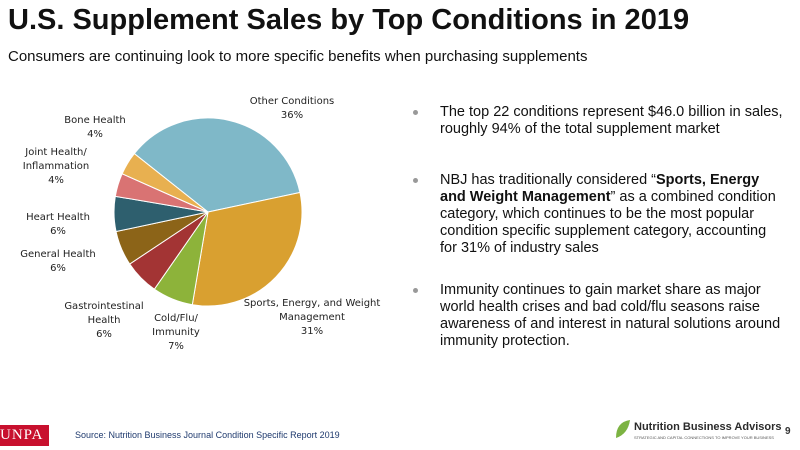  I want to click on logo-leaf, so click(623, 429).